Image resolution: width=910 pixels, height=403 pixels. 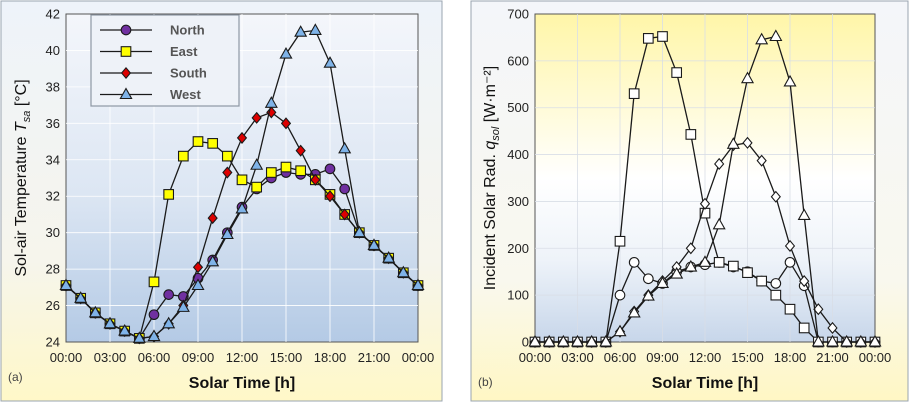 What do you see at coordinates (518, 295) in the screenshot?
I see `y-tick-label: 100` at bounding box center [518, 295].